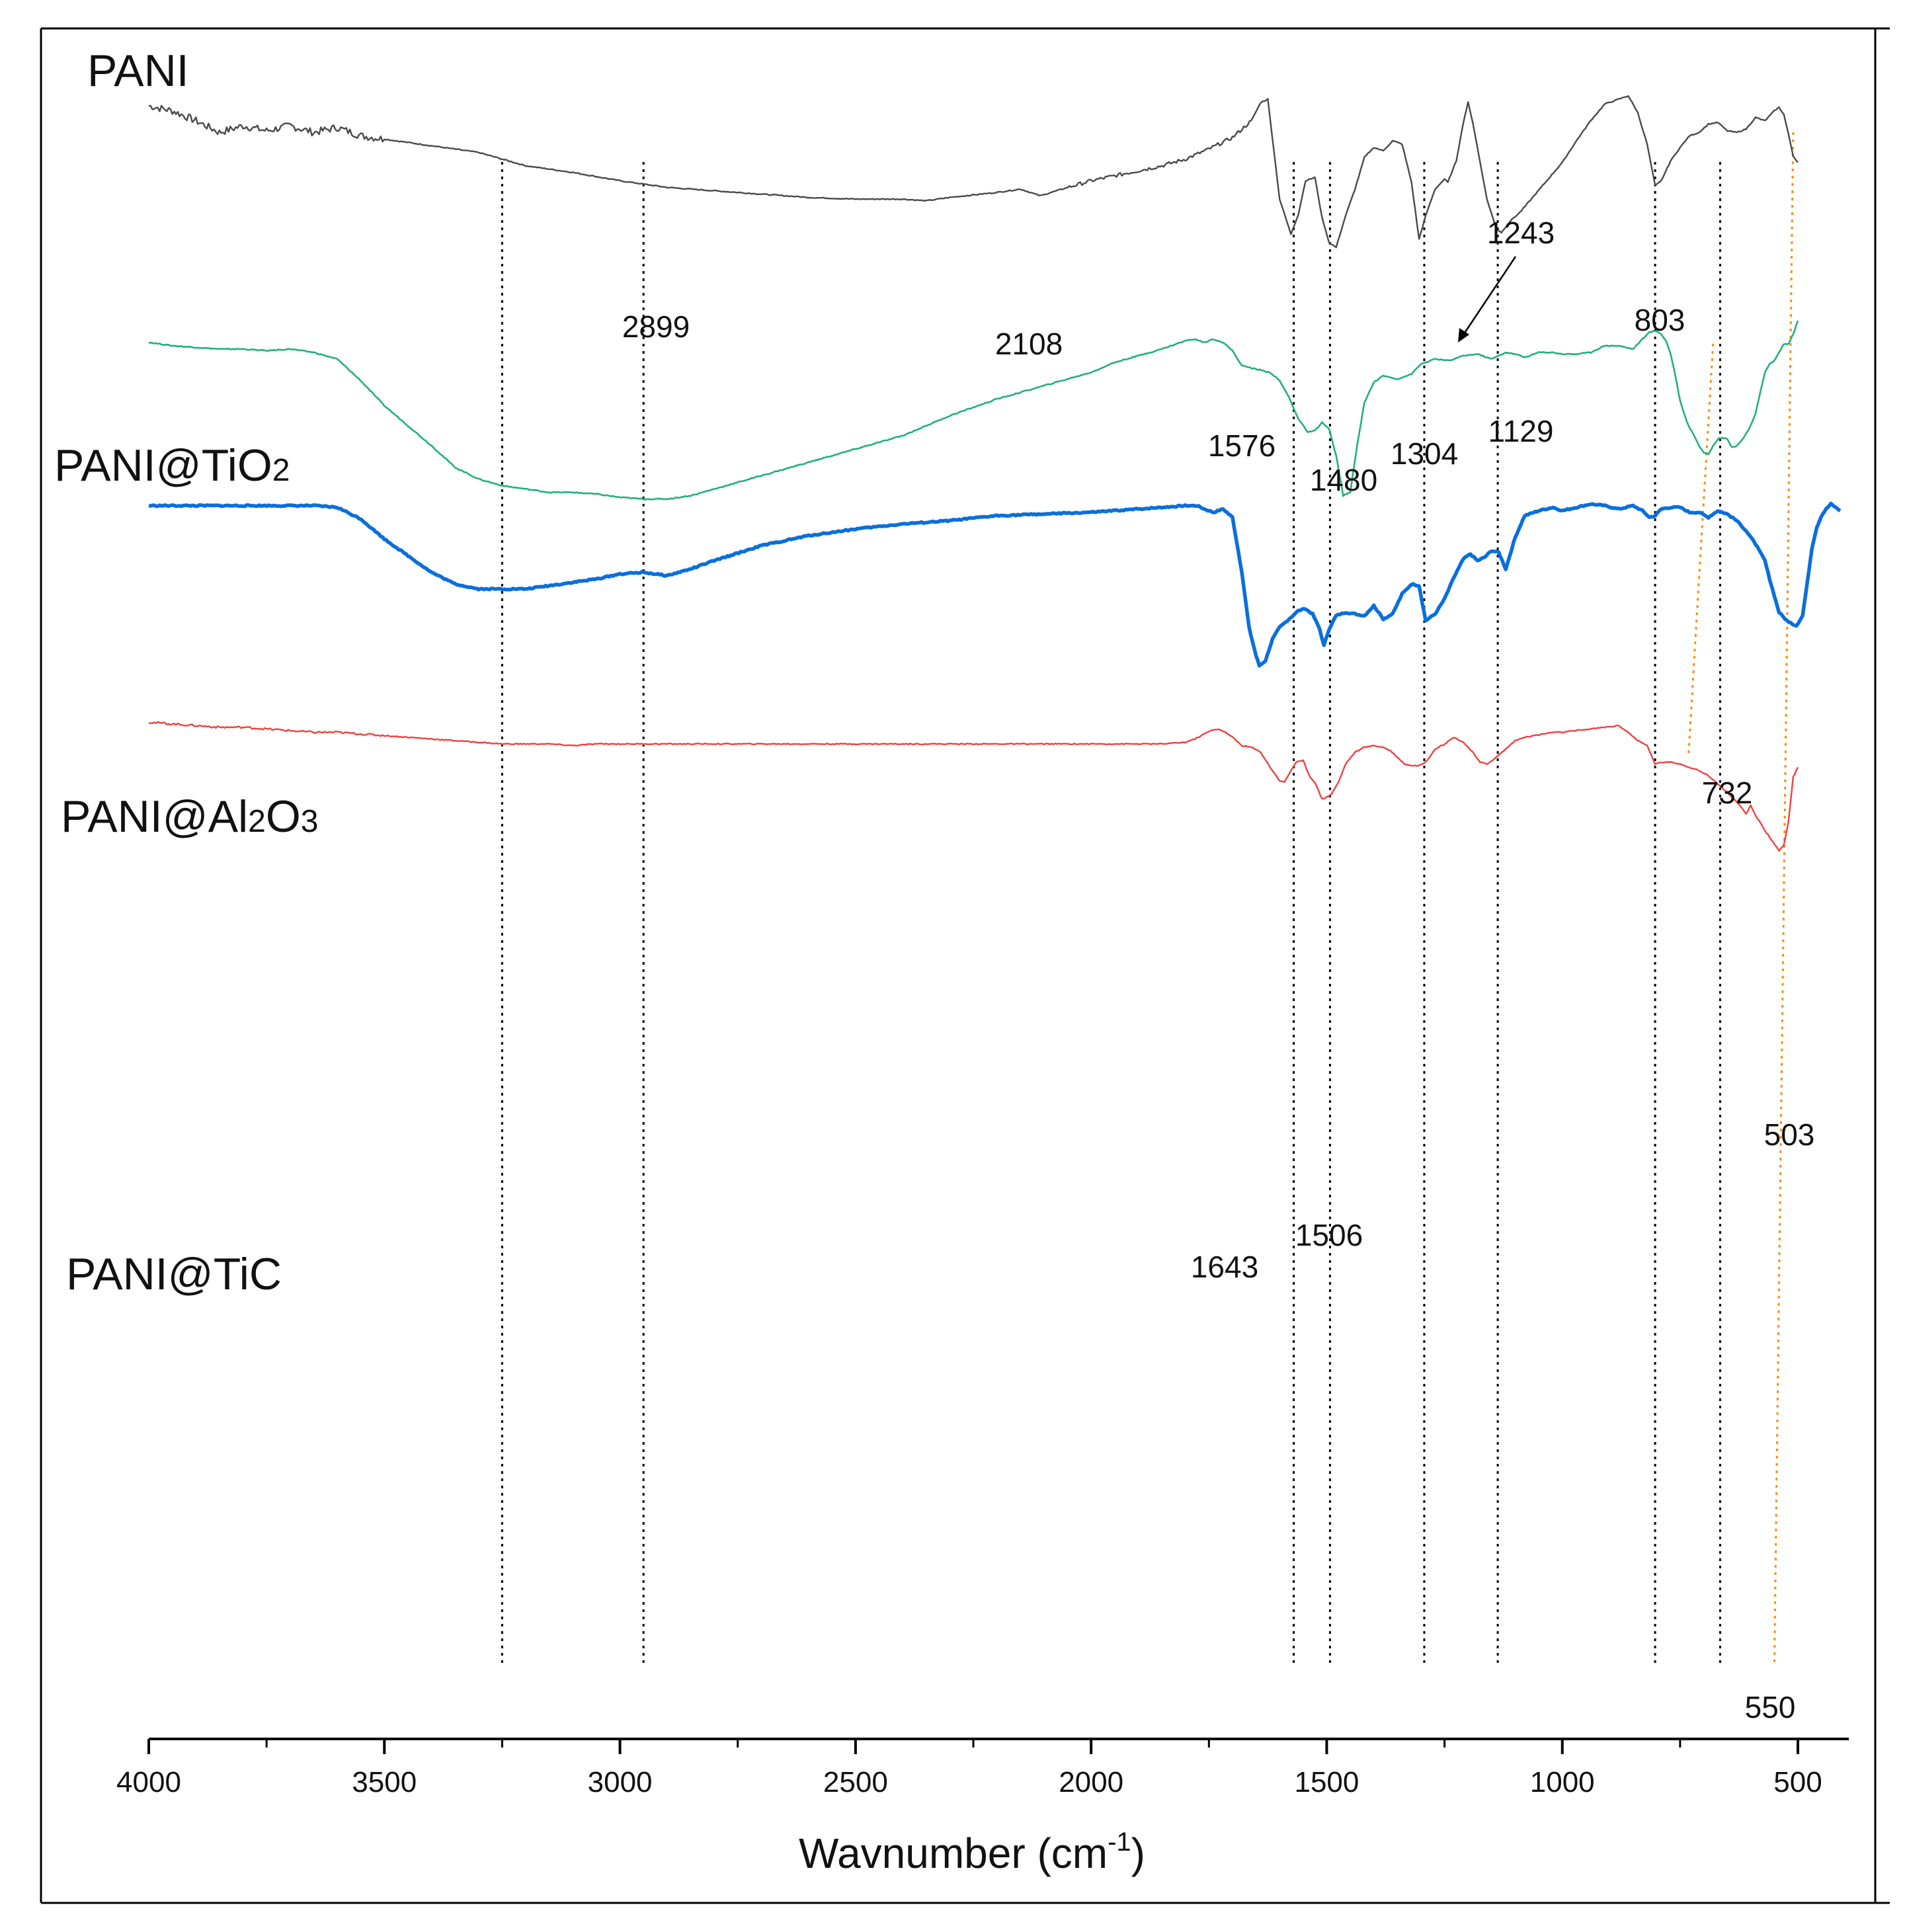 Image resolution: width=1907 pixels, height=1932 pixels. I want to click on x-axis: 4000 3500 3000 2500 2000 1500 1000 500, so click(983, 1768).